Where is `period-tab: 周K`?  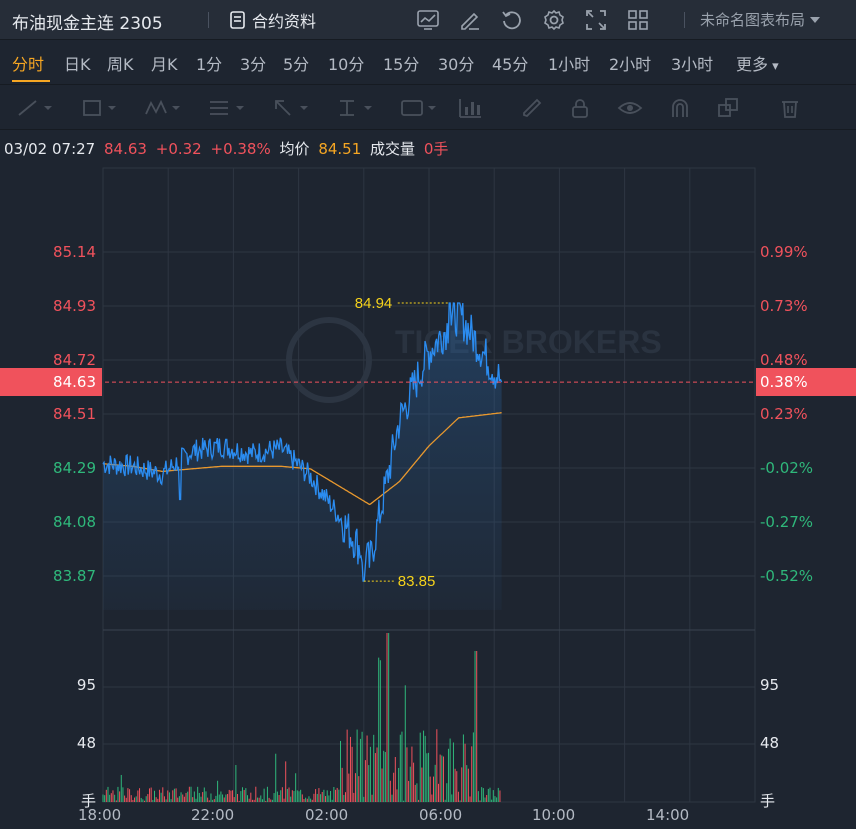 period-tab: 周K is located at coordinates (120, 64).